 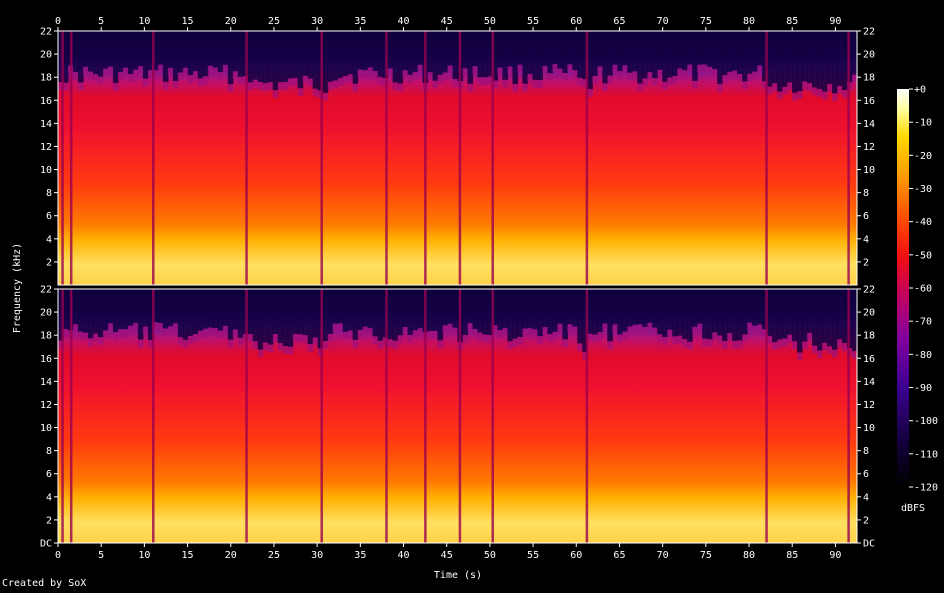 I want to click on colorbar-tick-label: -100, so click(x=926, y=421).